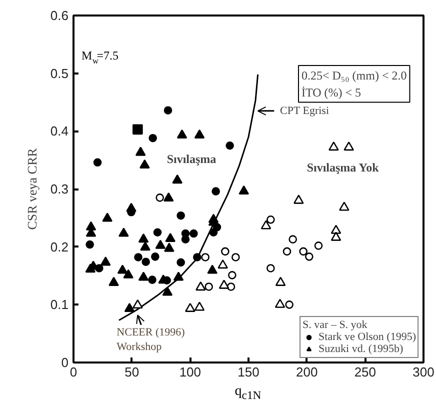 The width and height of the screenshot is (436, 407). Describe the element at coordinates (248, 393) in the screenshot. I see `x-axis-title: q$_{c1N}$` at that location.